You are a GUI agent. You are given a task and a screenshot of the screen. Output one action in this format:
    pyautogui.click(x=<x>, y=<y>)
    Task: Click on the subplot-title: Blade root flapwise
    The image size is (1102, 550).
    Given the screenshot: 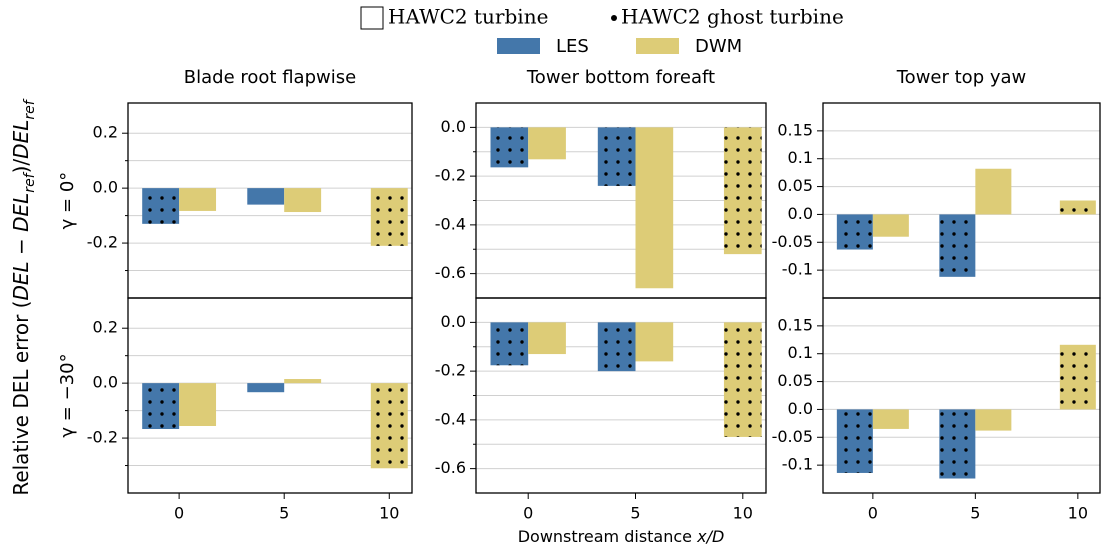 What is the action you would take?
    pyautogui.click(x=270, y=77)
    